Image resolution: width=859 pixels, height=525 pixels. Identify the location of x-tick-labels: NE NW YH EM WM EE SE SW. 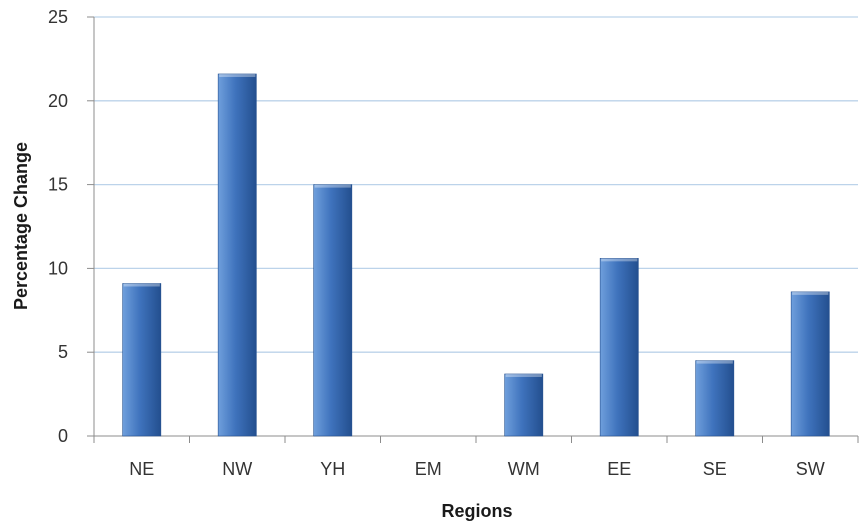
(477, 469).